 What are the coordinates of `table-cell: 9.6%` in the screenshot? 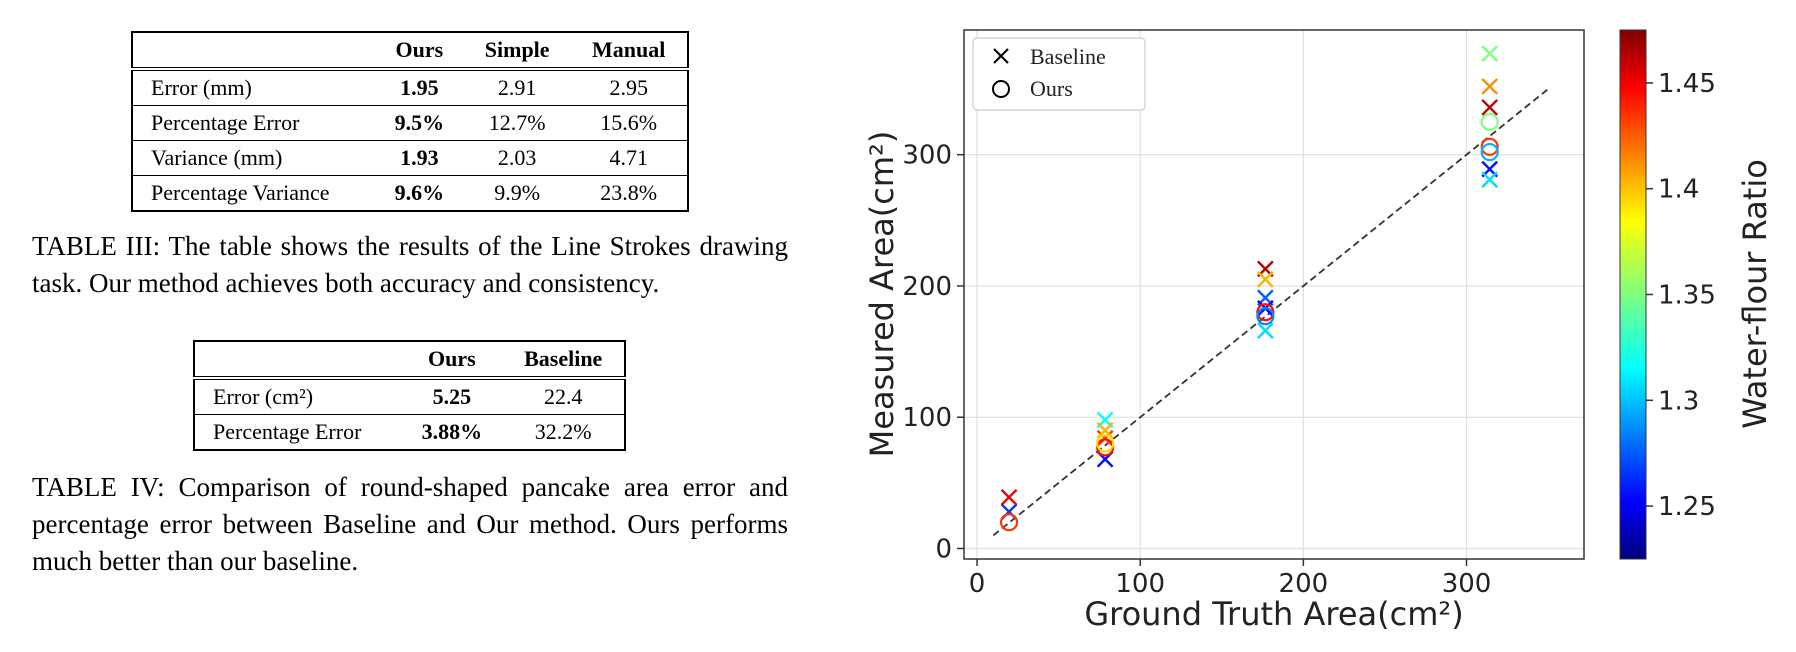 It's located at (419, 193).